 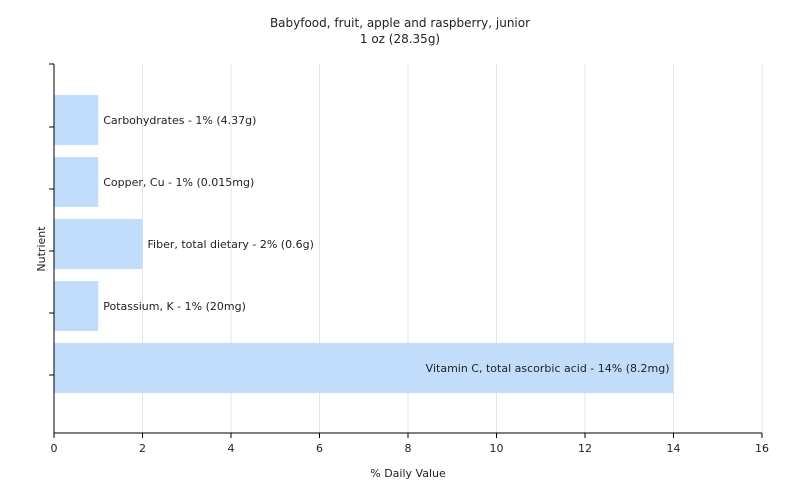 I want to click on x-tick-label: 0, so click(x=54, y=448).